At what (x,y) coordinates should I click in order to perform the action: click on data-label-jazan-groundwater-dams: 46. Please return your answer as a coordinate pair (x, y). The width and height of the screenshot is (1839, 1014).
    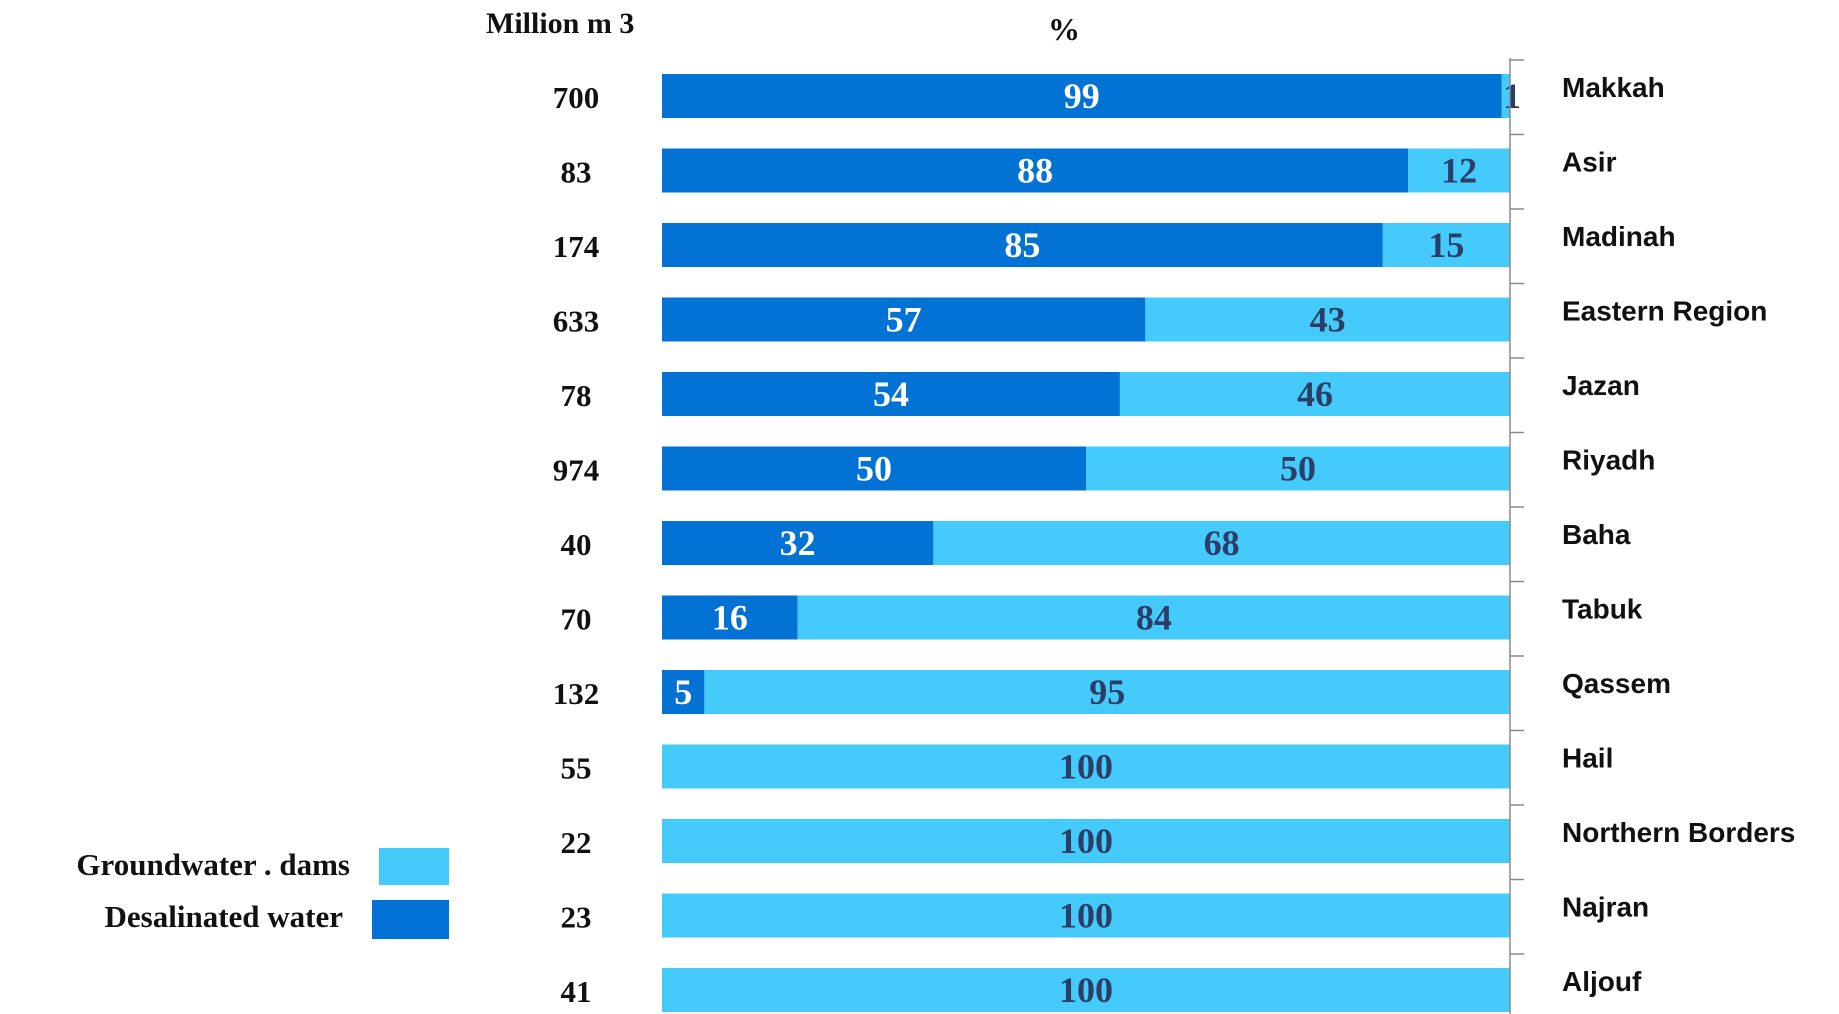
    Looking at the image, I should click on (1315, 394).